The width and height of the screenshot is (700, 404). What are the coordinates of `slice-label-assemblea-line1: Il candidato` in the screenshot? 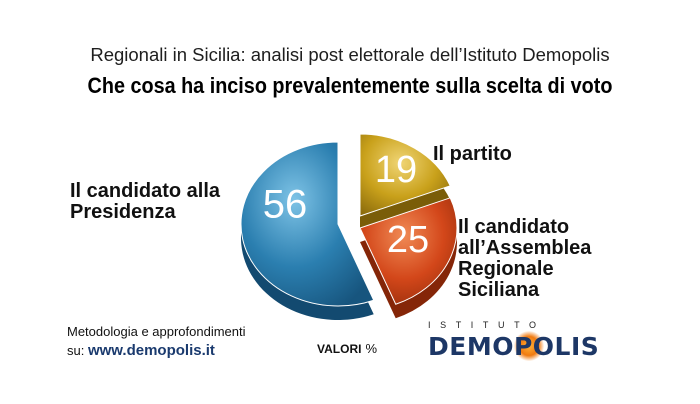 It's located at (514, 227).